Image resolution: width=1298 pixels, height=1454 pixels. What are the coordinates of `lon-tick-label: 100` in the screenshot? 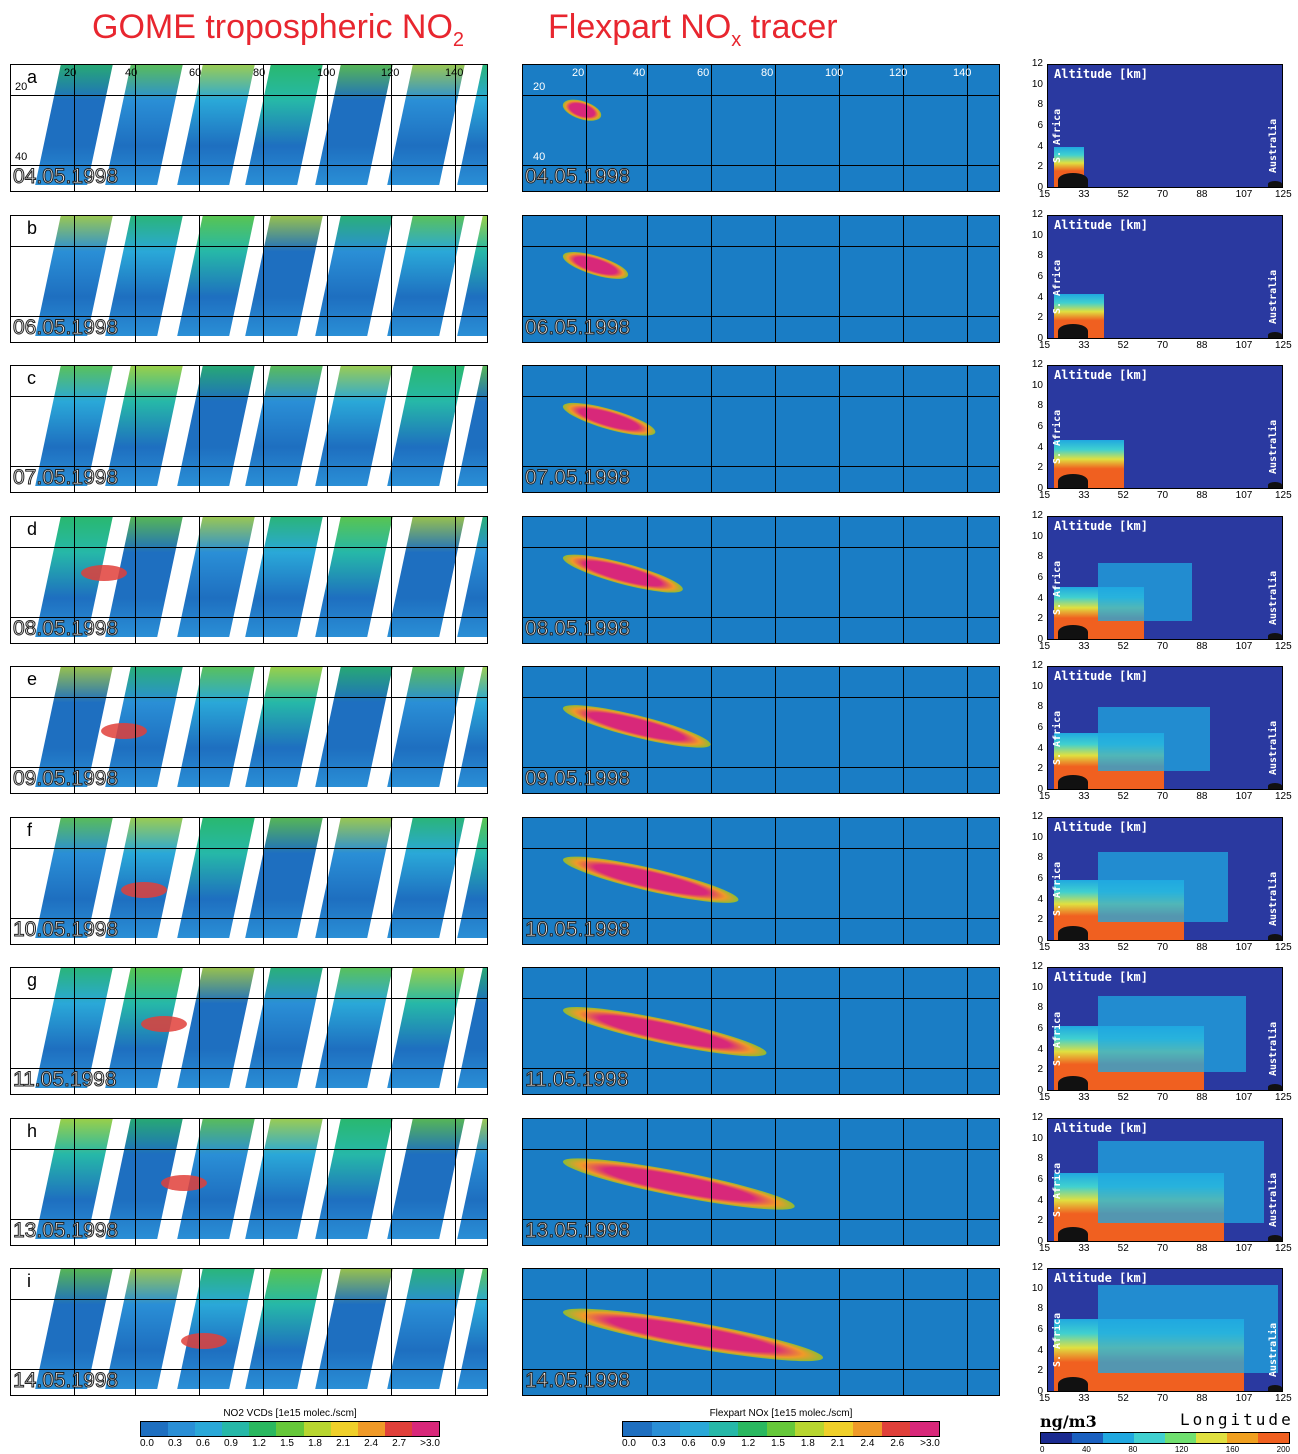 It's located at (834, 73).